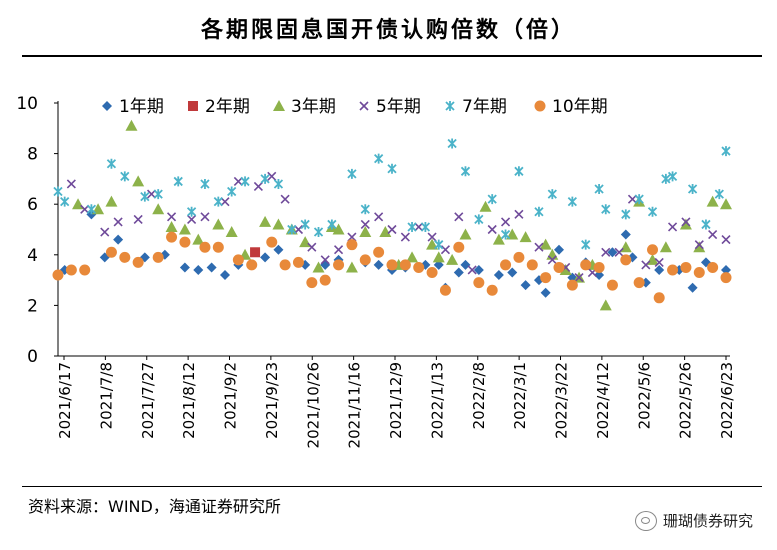 The image size is (777, 550). I want to click on legend-label-series-1: 1年期, so click(141, 107).